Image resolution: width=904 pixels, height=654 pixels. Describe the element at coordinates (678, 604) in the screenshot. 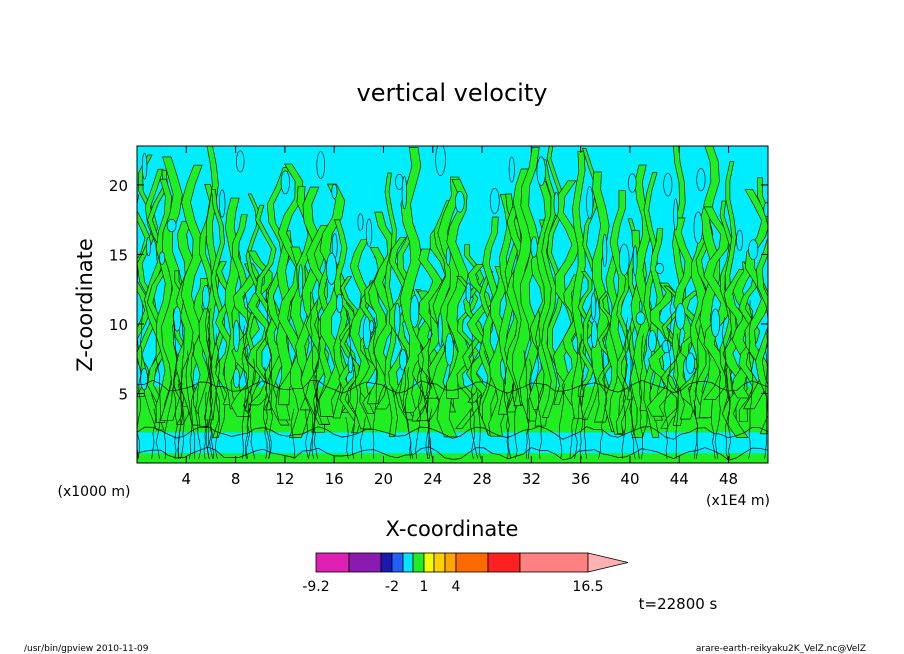

I see `time-label: t=22800 s` at that location.